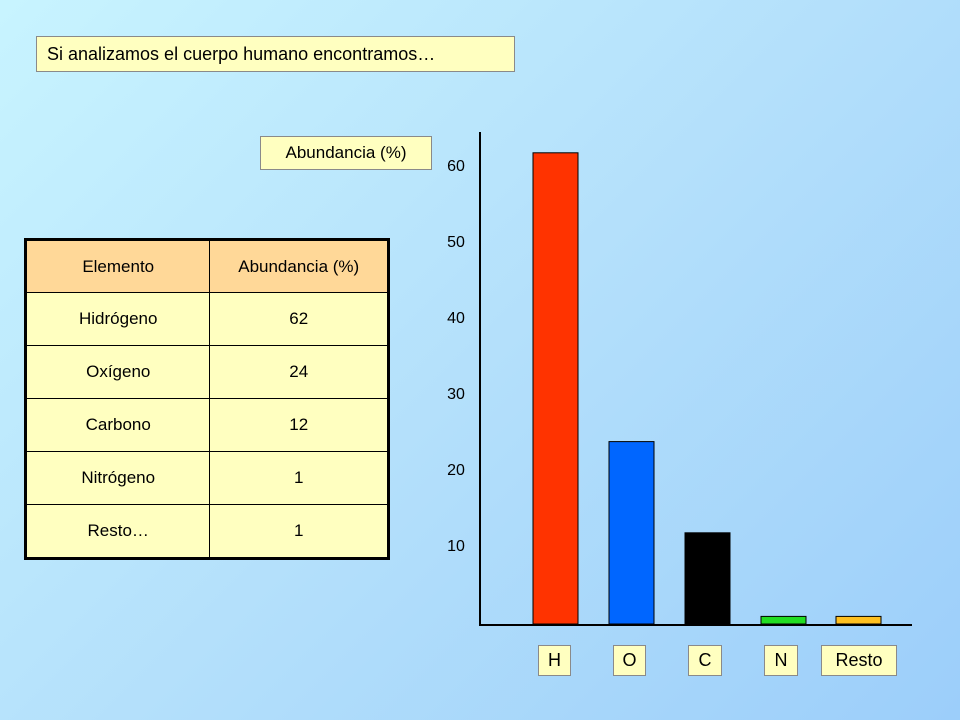  I want to click on y-tick-label: 40, so click(456, 318).